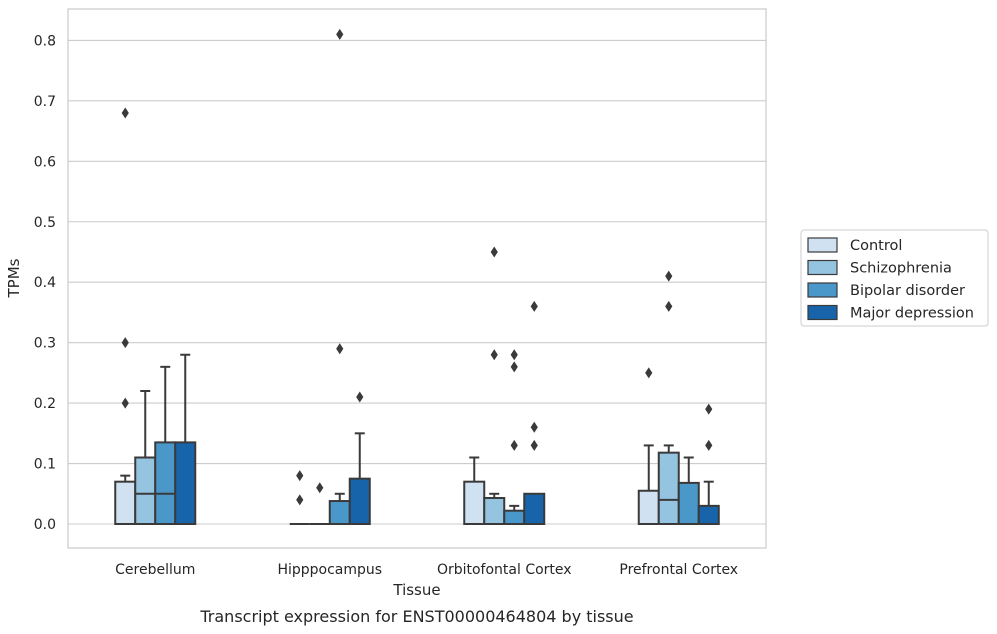 The width and height of the screenshot is (997, 634). Describe the element at coordinates (155, 570) in the screenshot. I see `x-tick-label: Cerebellum` at that location.